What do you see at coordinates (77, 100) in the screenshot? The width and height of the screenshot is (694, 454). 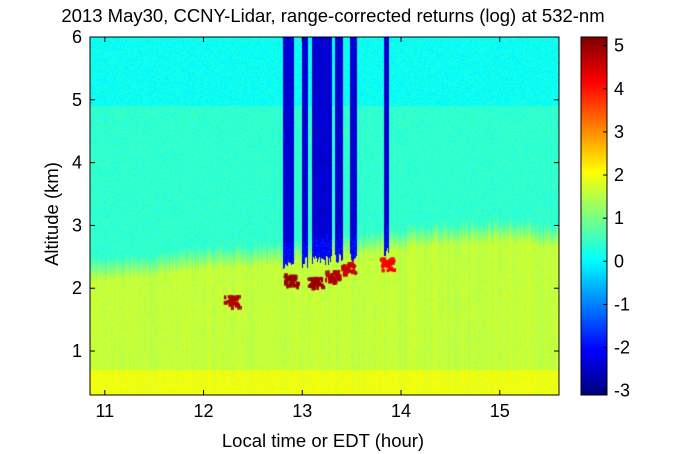 I see `y-tick-label: 5` at bounding box center [77, 100].